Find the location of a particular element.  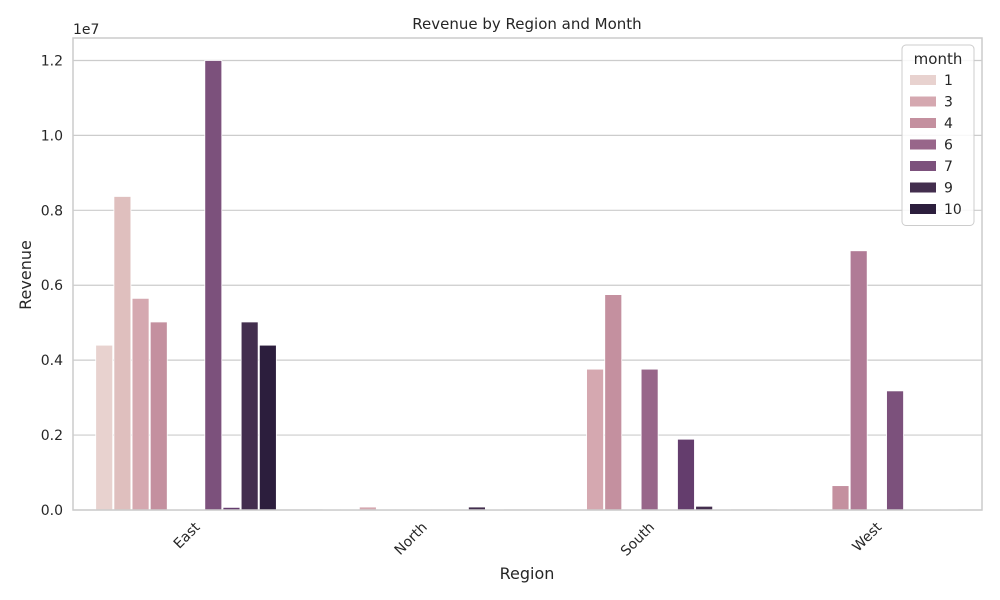

y-tick-label: 0.8 is located at coordinates (52, 211).